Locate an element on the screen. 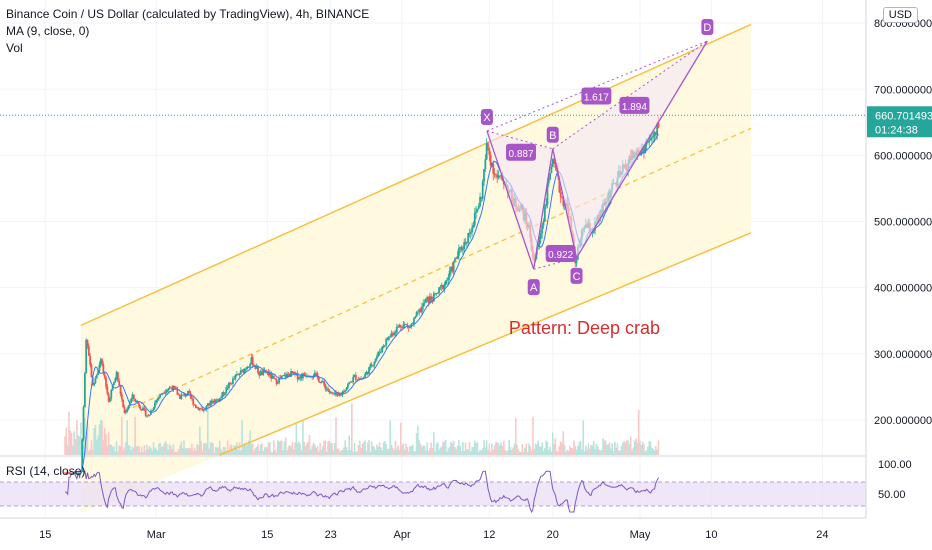  vol-legend: Vol is located at coordinates (14, 48).